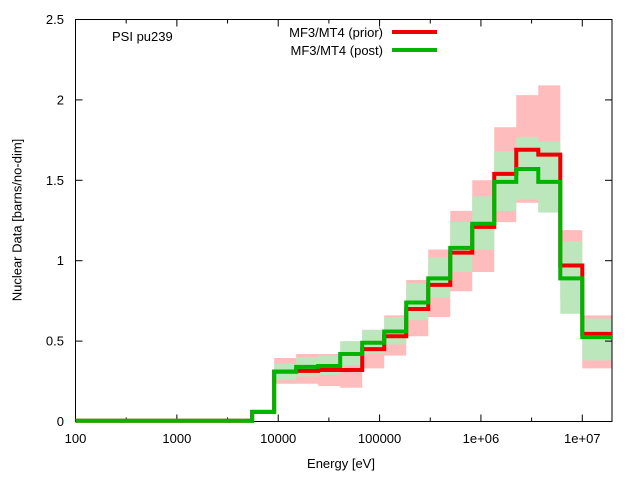 Image resolution: width=640 pixels, height=480 pixels. Describe the element at coordinates (142, 36) in the screenshot. I see `plot-annotation: PSI pu239` at that location.